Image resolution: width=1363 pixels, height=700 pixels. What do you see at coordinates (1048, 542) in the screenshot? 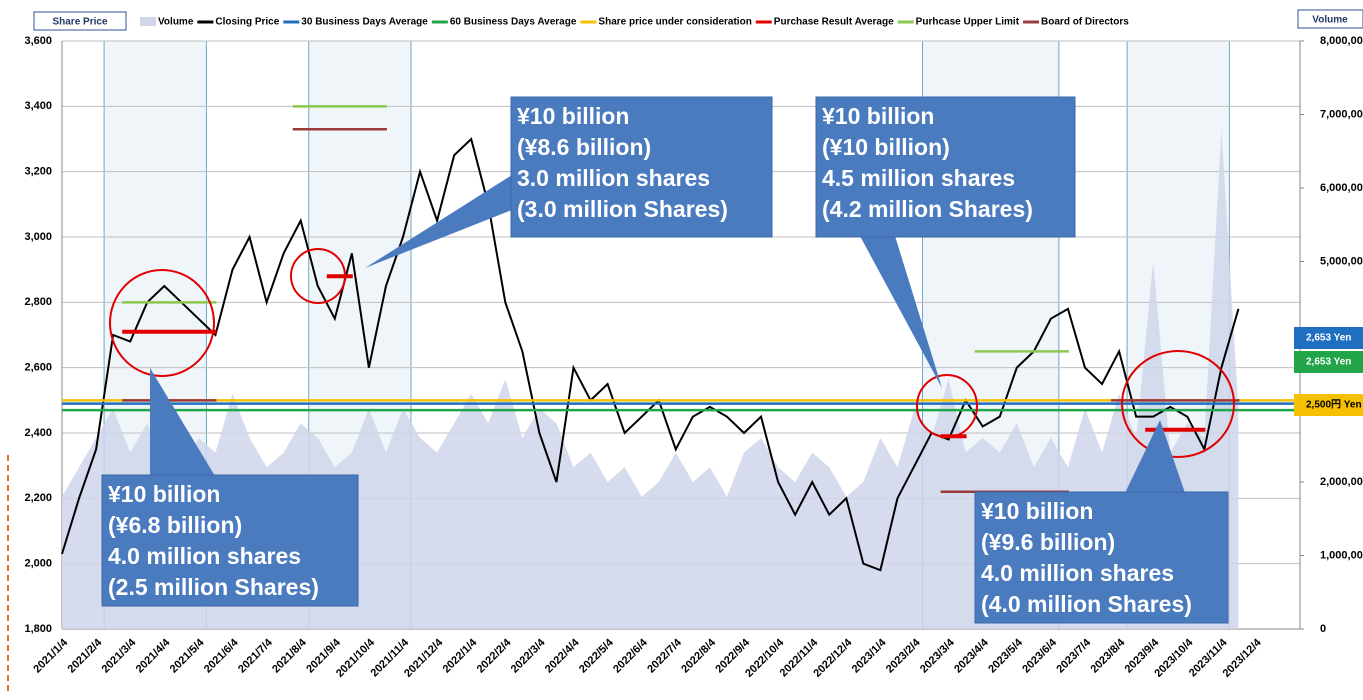
I see `callout-text: (¥9.6 billion)` at bounding box center [1048, 542].